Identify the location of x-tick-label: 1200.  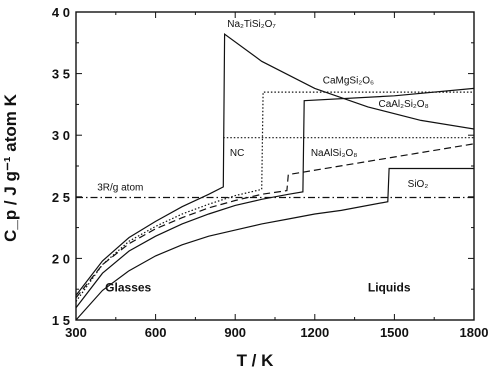
(314, 332).